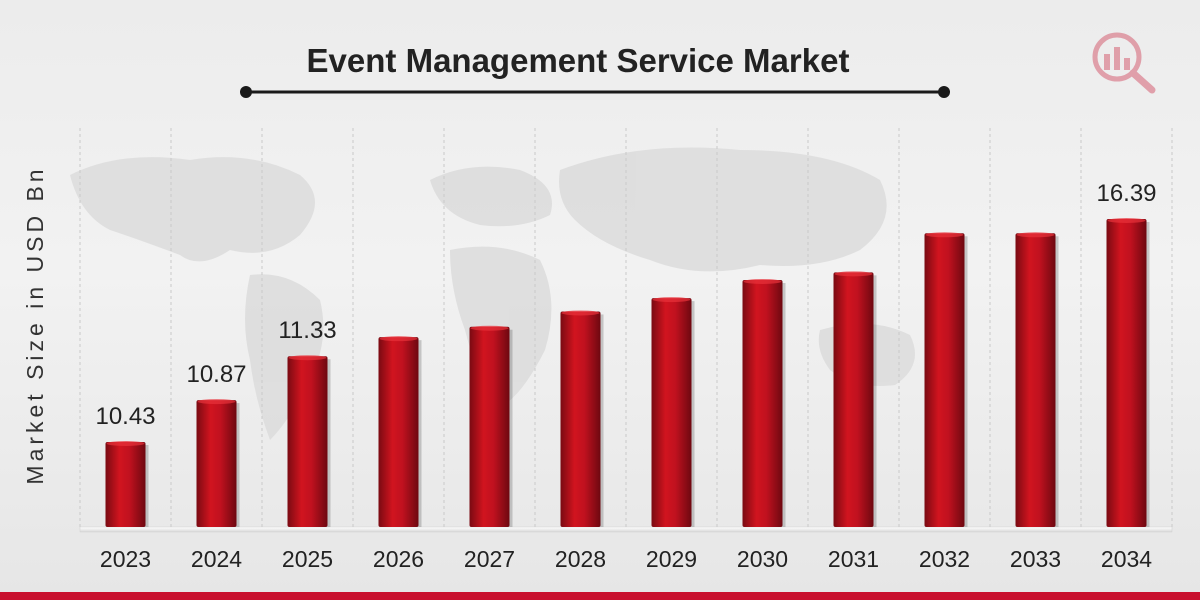 The height and width of the screenshot is (600, 1200). I want to click on x-tick-label: 2029, so click(671, 559).